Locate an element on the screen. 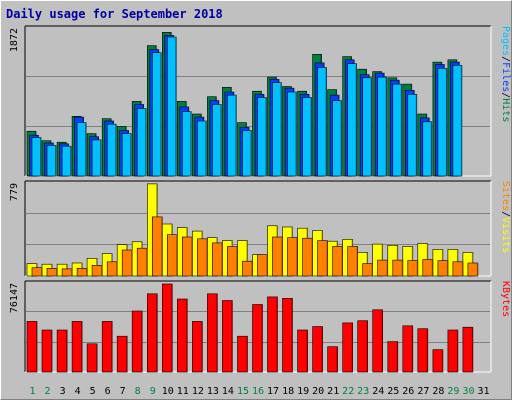 The width and height of the screenshot is (512, 400). chart-title: Daily usage for September 2018 is located at coordinates (114, 14).